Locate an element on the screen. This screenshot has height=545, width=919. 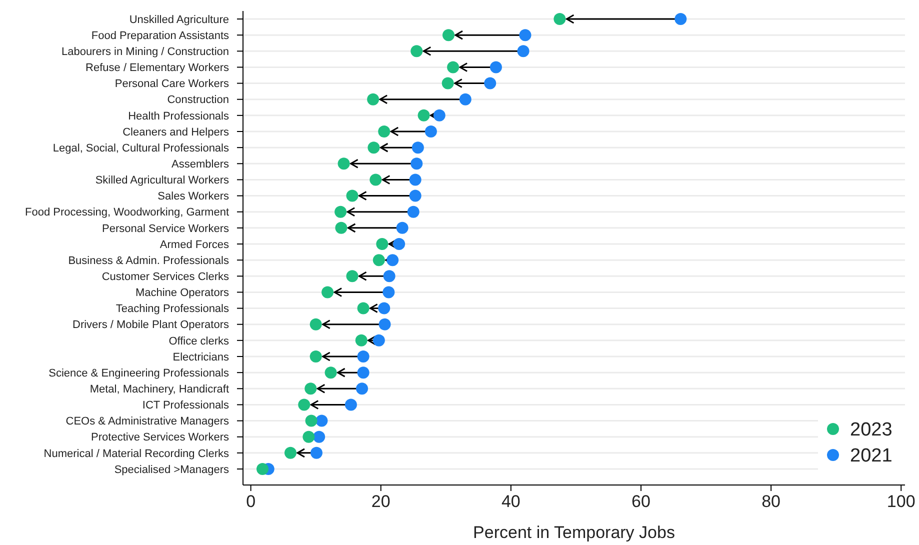
y-tick-label: Refuse / Elementary Workers is located at coordinates (158, 68).